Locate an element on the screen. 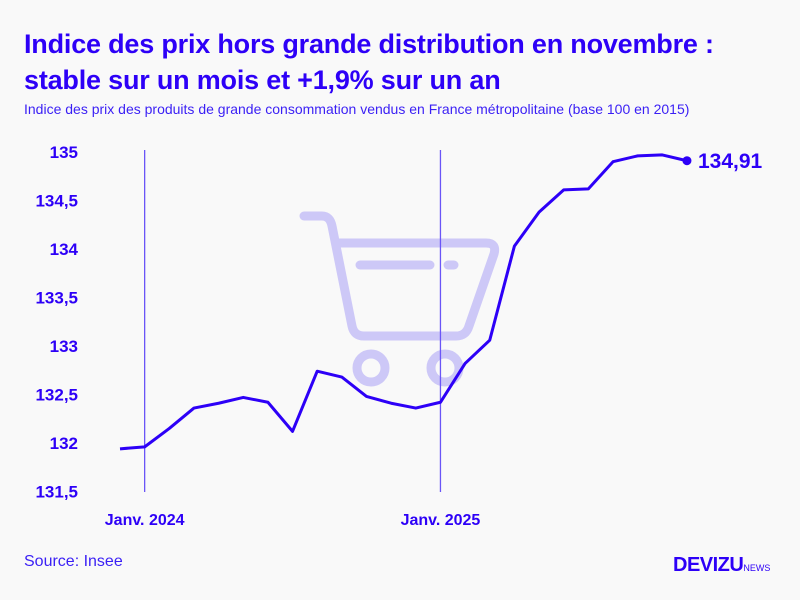  x-tick-label: Janv. 2024 is located at coordinates (145, 520).